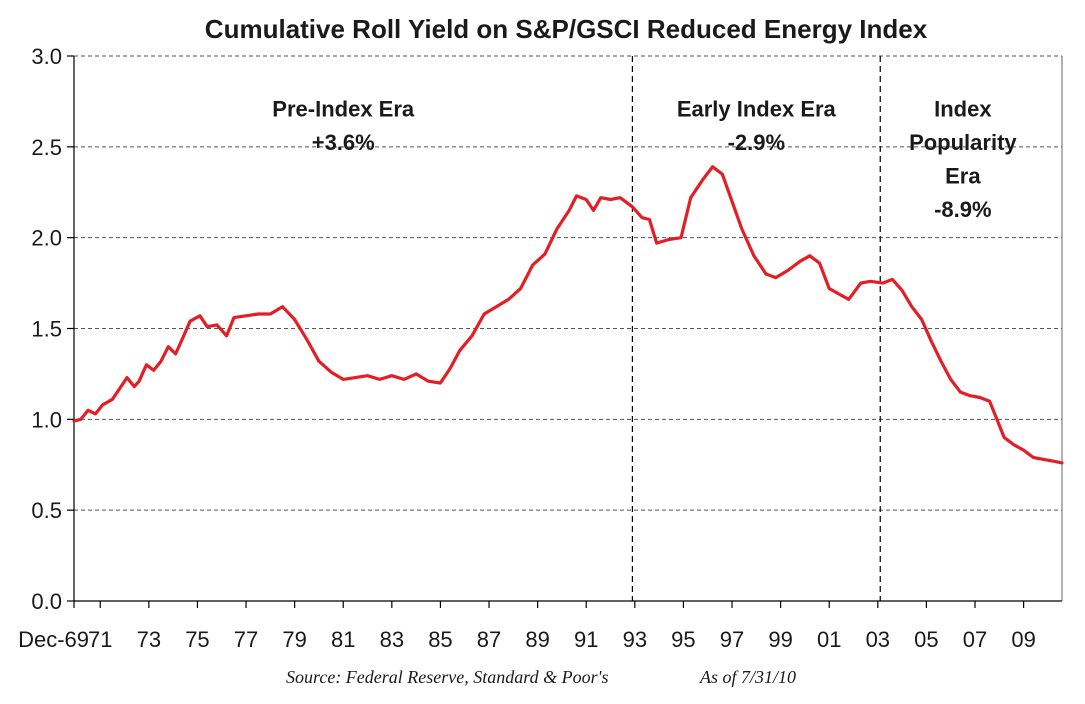 The height and width of the screenshot is (704, 1085). Describe the element at coordinates (780, 639) in the screenshot. I see `x-tick-label: 99` at that location.